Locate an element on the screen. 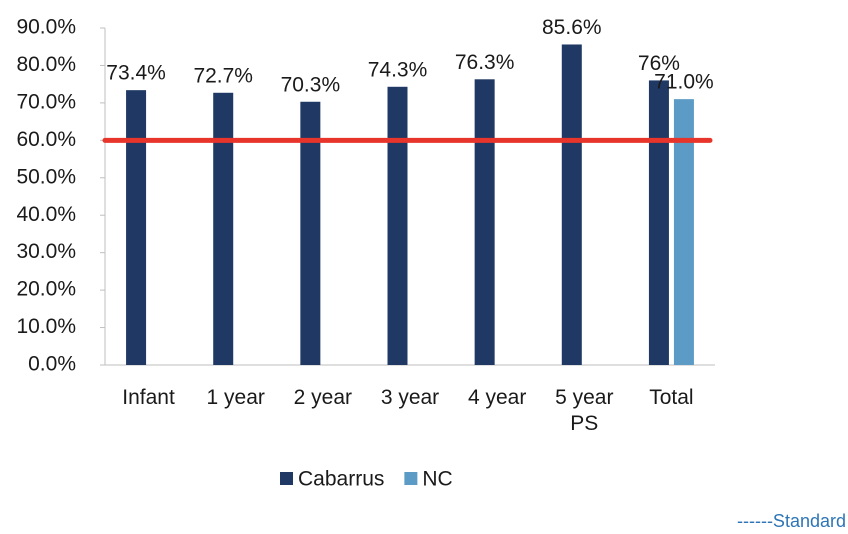 Image resolution: width=848 pixels, height=534 pixels. standard-legend: ------Standard is located at coordinates (791, 521).